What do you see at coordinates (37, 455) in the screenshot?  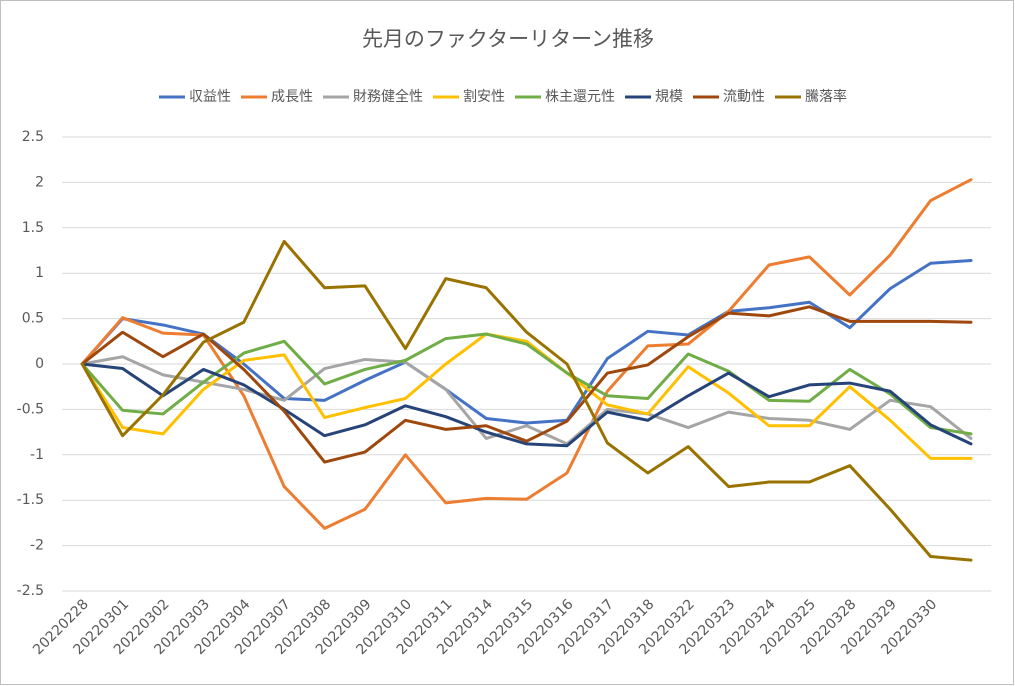 I see `y-tick-label: -1` at bounding box center [37, 455].